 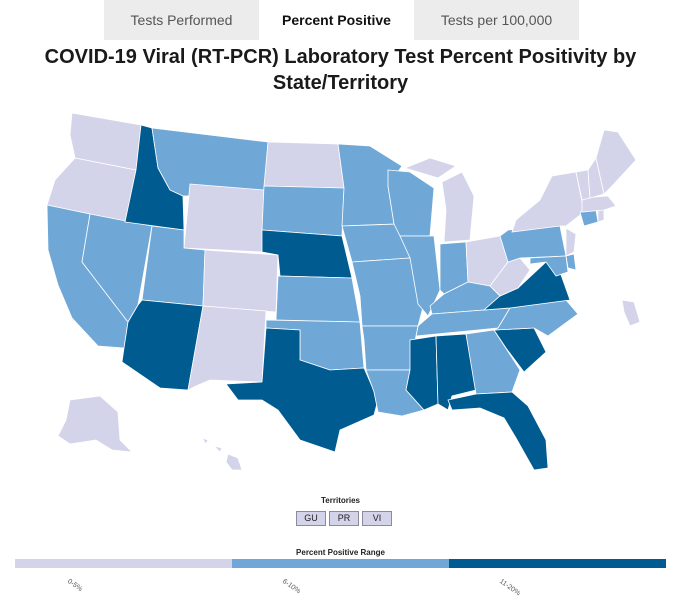 I want to click on tab-percent-positive: Percent Positive, so click(x=336, y=20).